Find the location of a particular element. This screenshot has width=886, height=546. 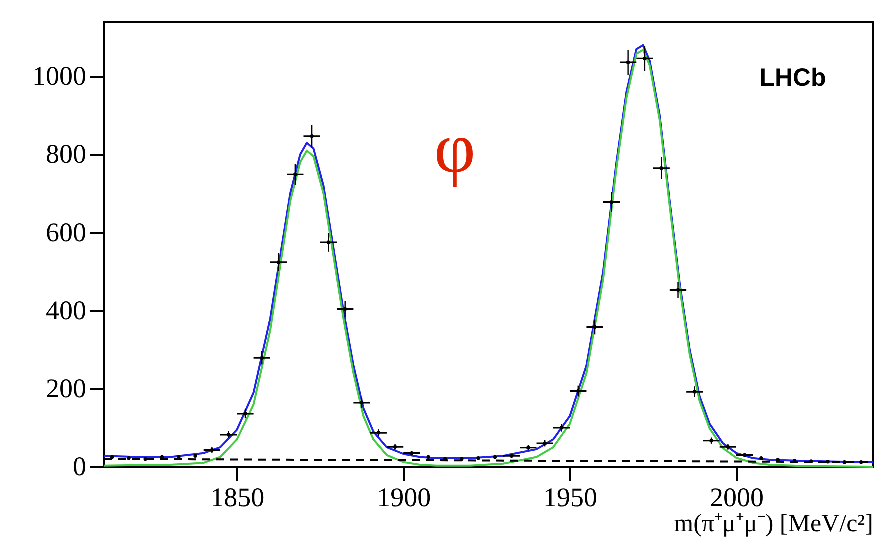

annotation: LHCb is located at coordinates (793, 78).